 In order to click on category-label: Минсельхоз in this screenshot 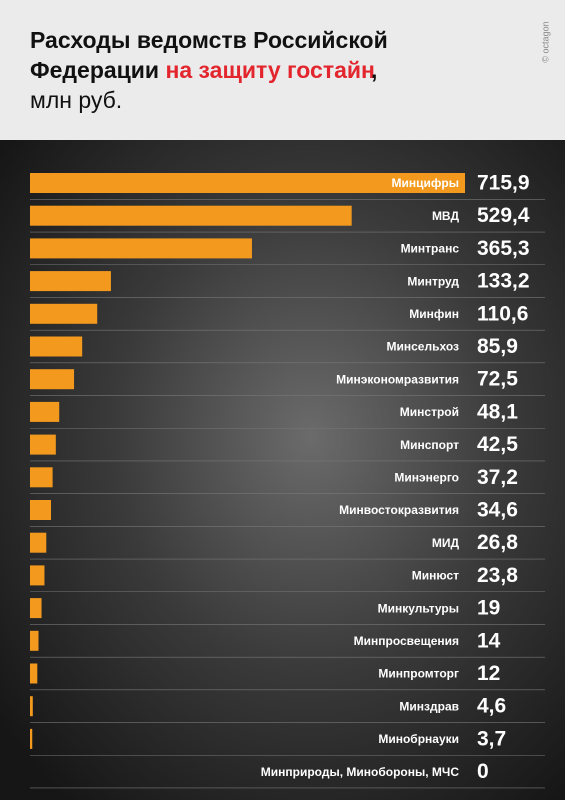, I will do `click(423, 347)`.